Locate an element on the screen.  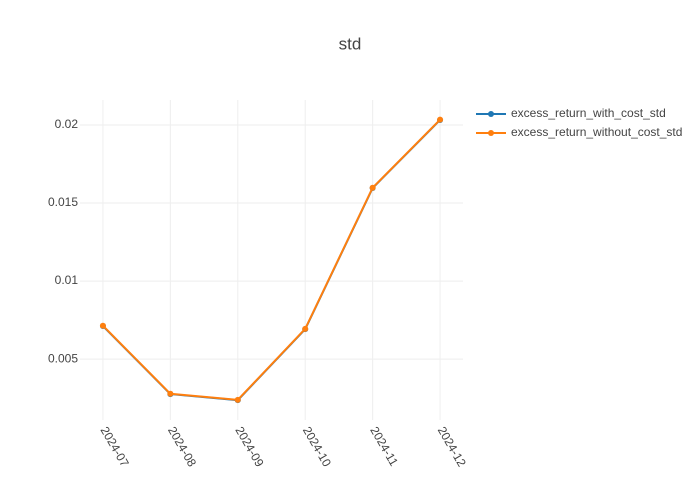
x-tick-label: 2024-10 is located at coordinates (317, 446).